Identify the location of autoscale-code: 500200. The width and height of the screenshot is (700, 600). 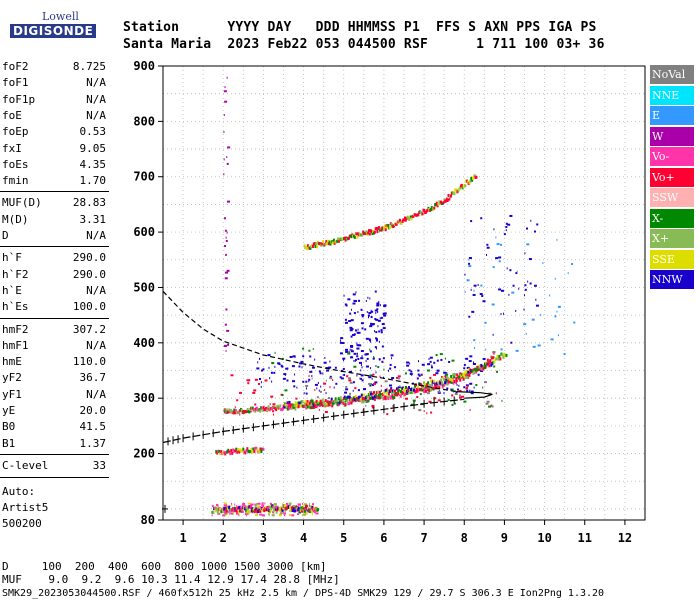
(22, 523).